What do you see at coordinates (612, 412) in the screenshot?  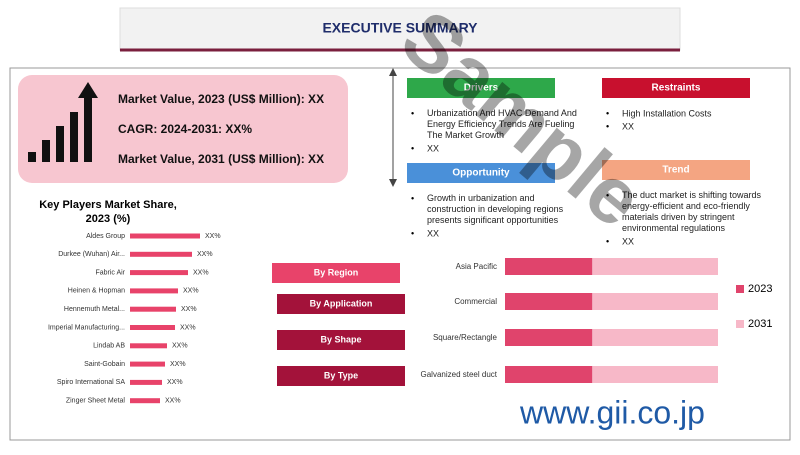 I see `footer-url: www.gii.co.jp` at bounding box center [612, 412].